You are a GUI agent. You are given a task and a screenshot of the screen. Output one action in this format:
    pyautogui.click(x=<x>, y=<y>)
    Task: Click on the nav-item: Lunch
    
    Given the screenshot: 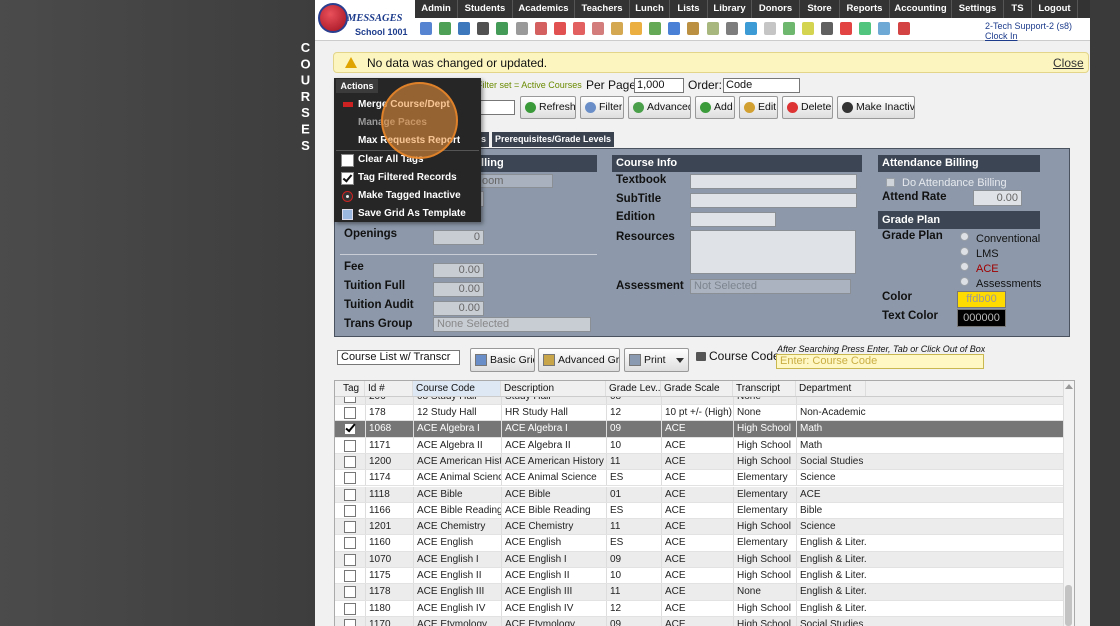 What is the action you would take?
    pyautogui.click(x=650, y=9)
    